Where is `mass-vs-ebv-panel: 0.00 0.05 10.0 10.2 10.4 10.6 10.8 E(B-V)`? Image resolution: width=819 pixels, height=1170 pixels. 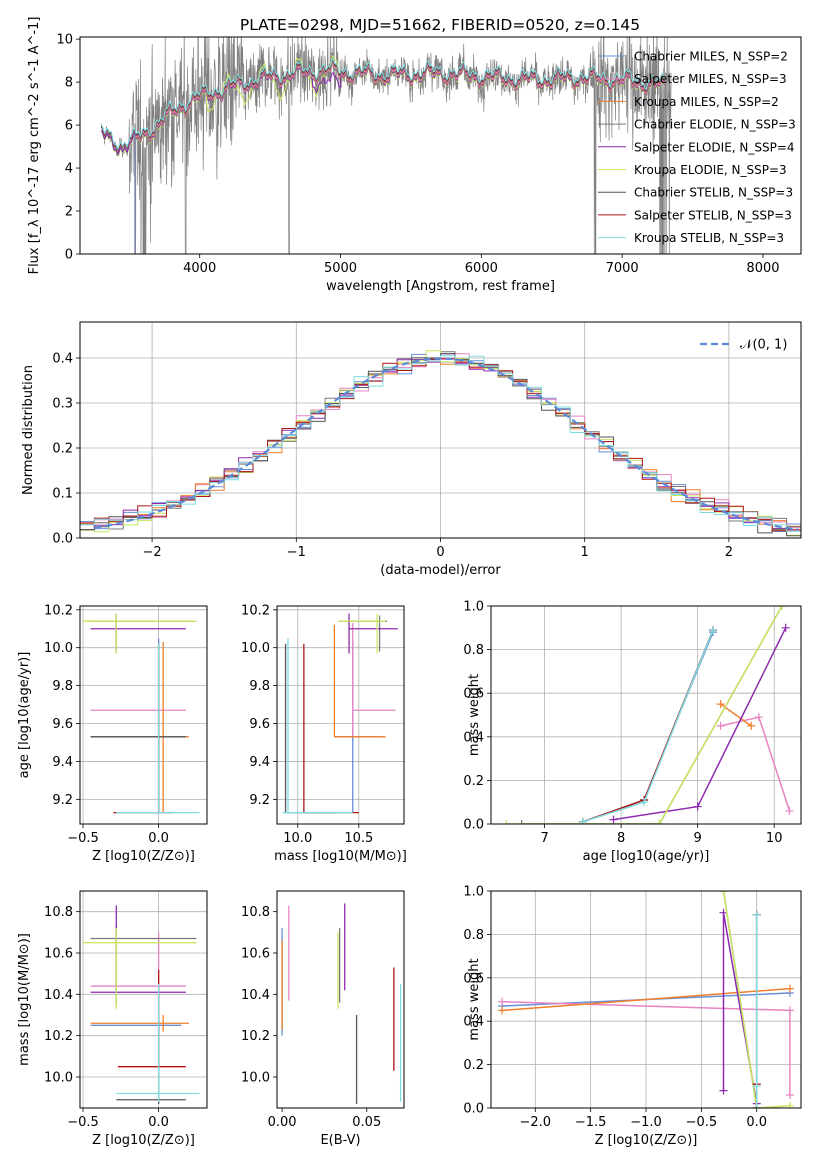 mass-vs-ebv-panel: 0.00 0.05 10.0 10.2 10.4 10.6 10.8 E(B-V) is located at coordinates (323, 1019).